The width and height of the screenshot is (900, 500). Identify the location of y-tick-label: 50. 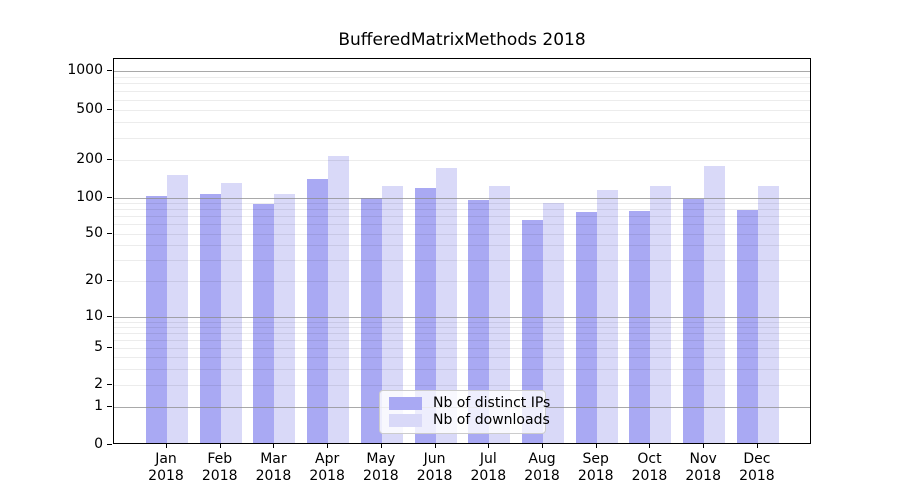
(94, 233).